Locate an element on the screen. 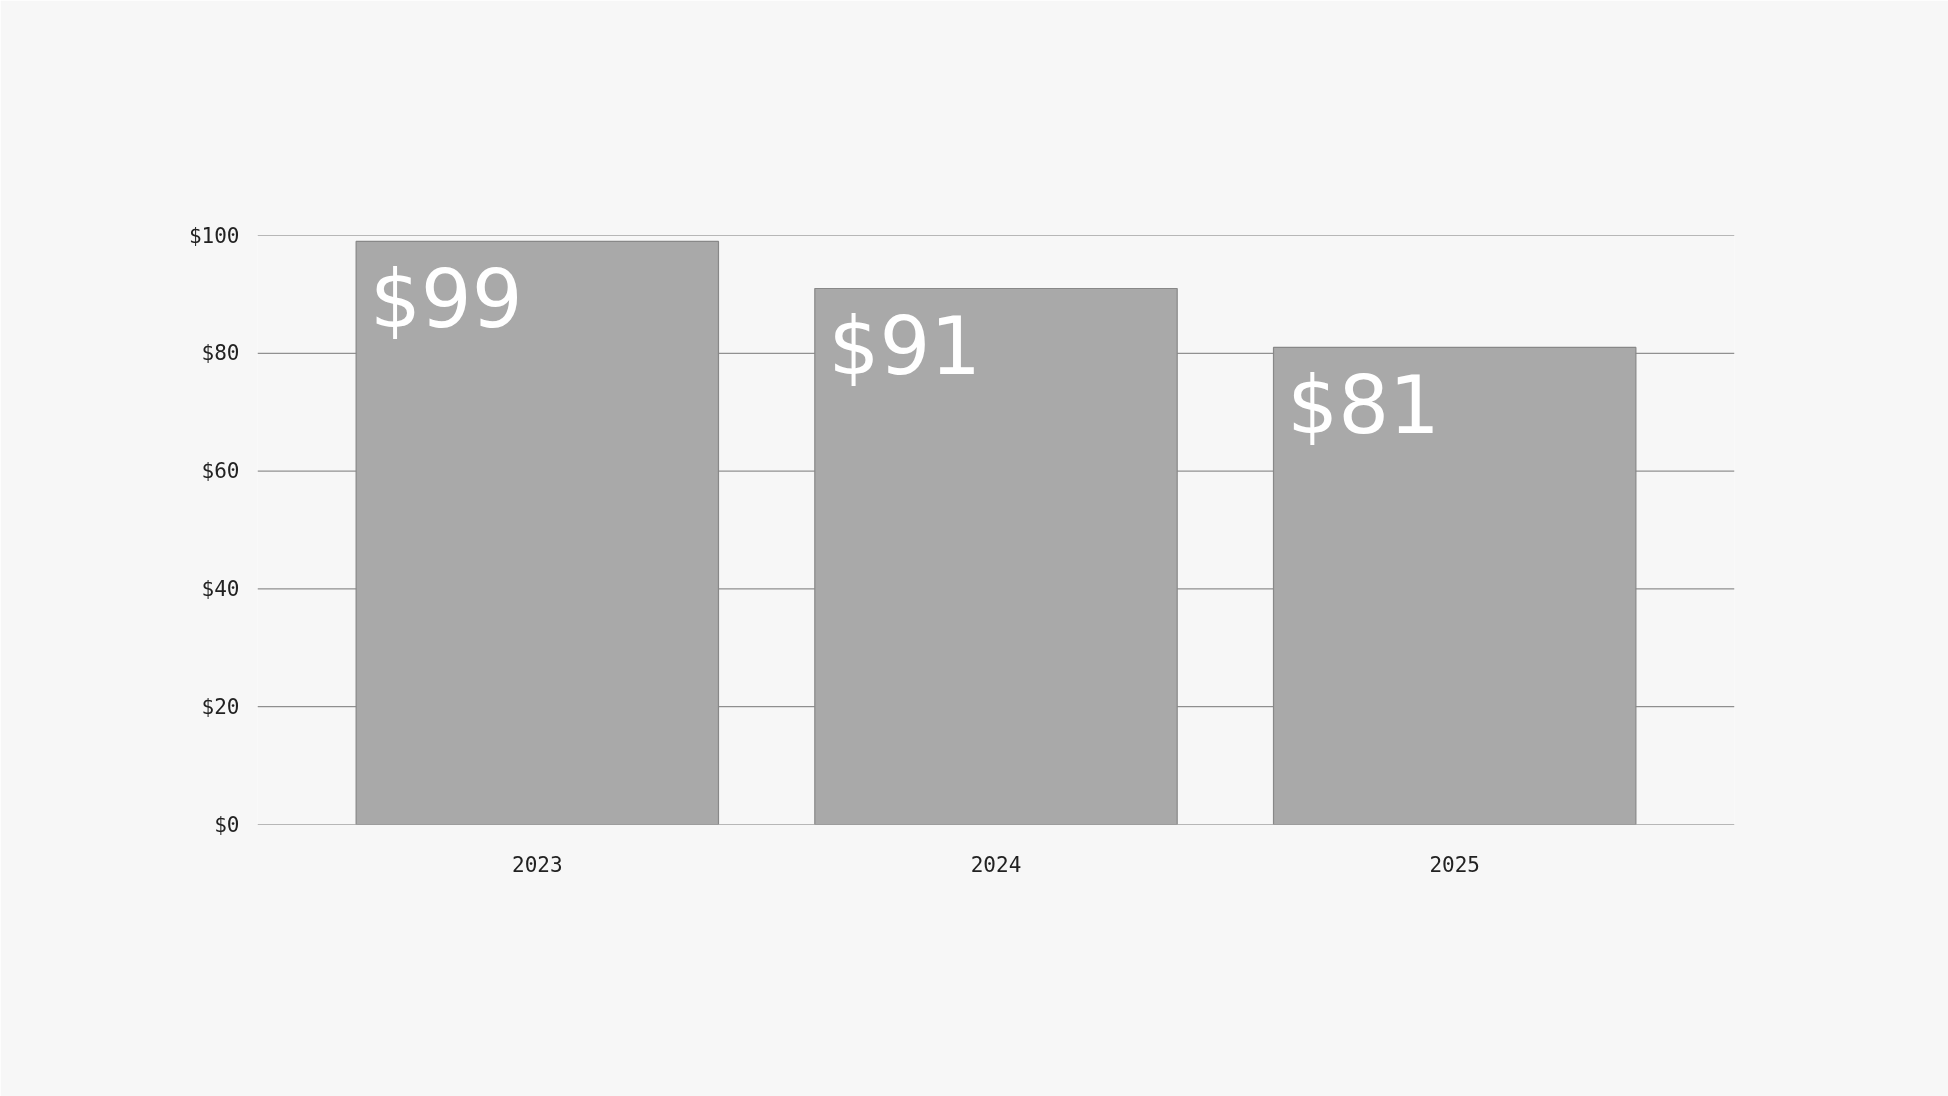 This screenshot has height=1096, width=1948. x-tick-label: 2023 is located at coordinates (537, 864).